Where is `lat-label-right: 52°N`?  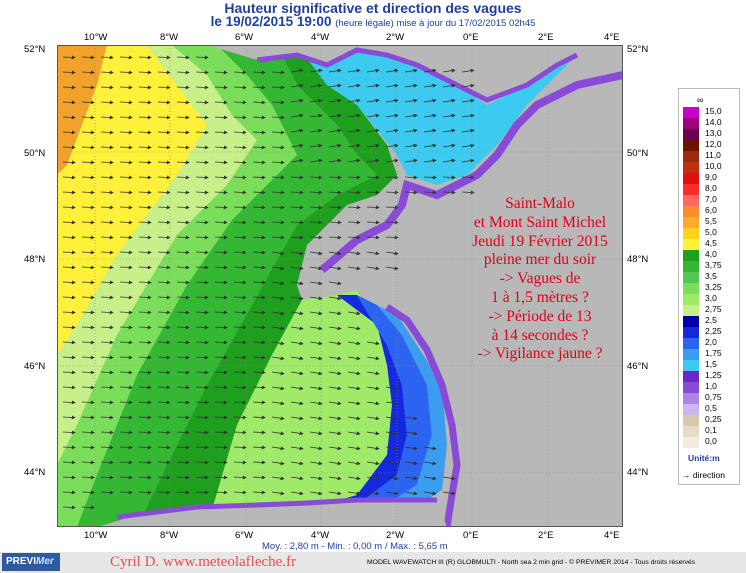 lat-label-right: 52°N is located at coordinates (638, 49).